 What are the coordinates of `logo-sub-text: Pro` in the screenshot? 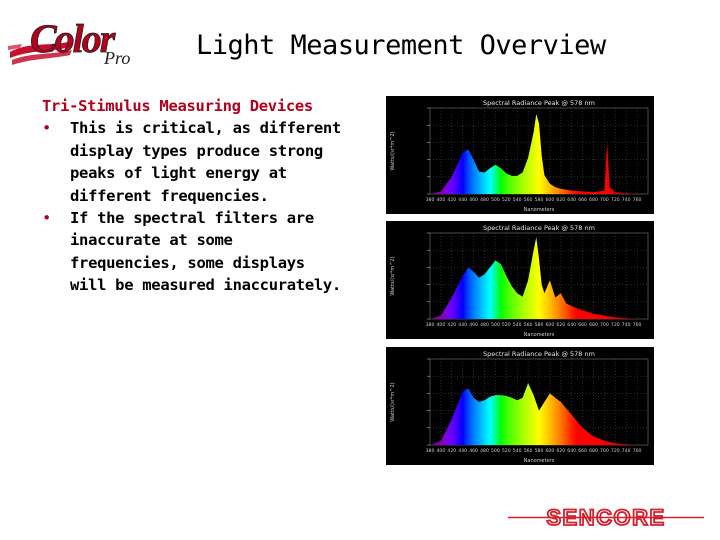 It's located at (116, 58).